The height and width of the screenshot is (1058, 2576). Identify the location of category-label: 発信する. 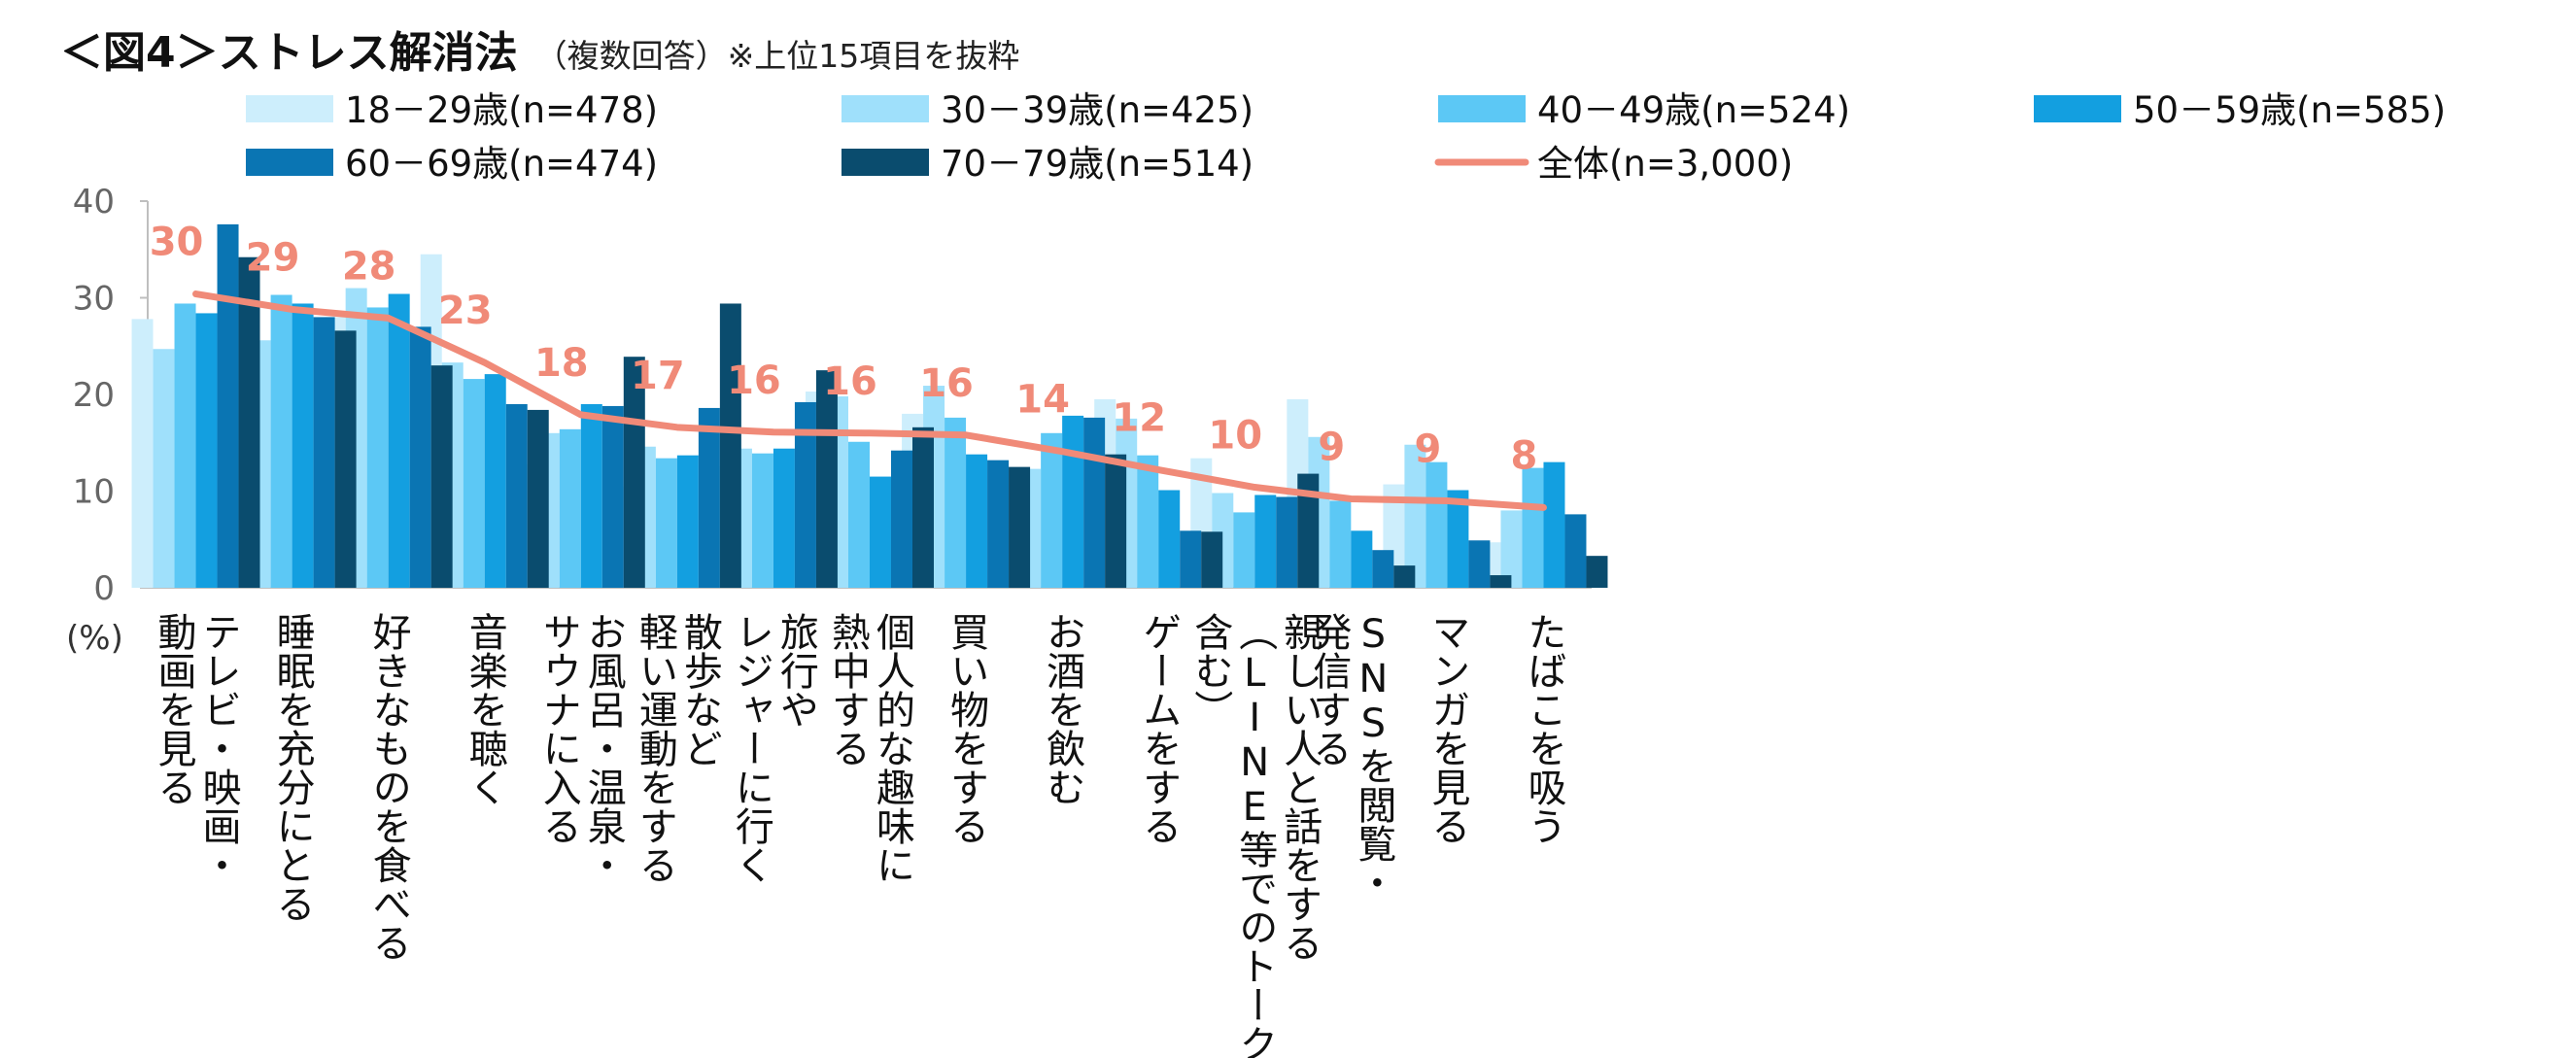
(1328, 690).